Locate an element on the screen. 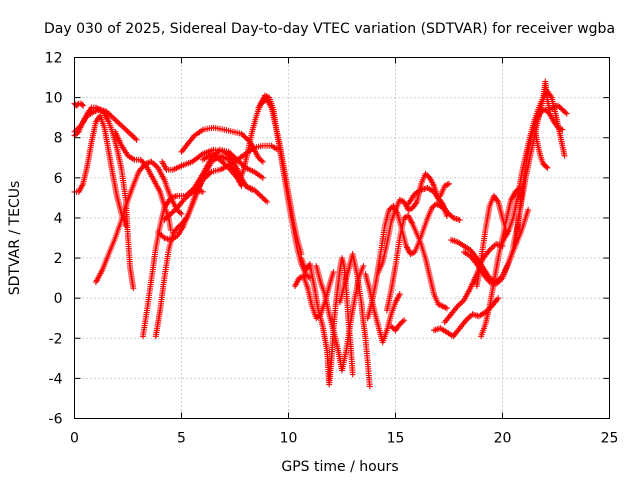 The image size is (640, 480). series-line is located at coordinates (284, 189).